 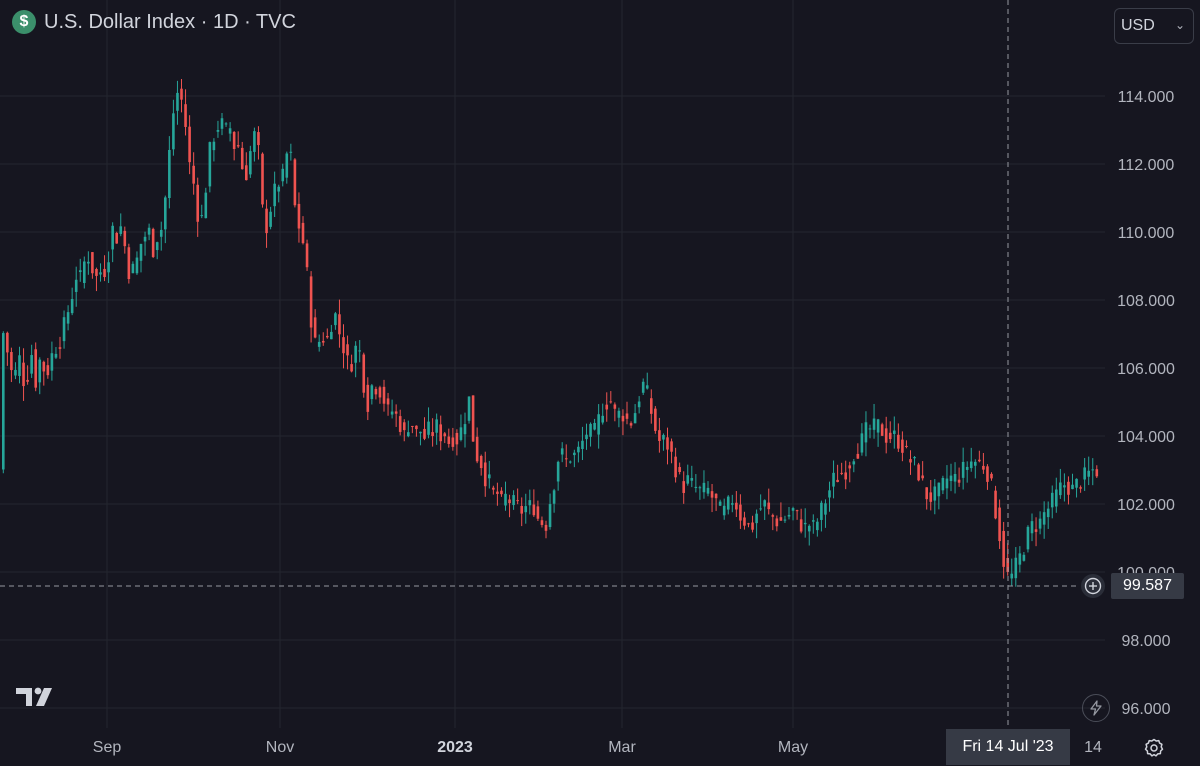 What do you see at coordinates (170, 21) in the screenshot?
I see `symbol-title: U.S. Dollar Index · 1D · TVC` at bounding box center [170, 21].